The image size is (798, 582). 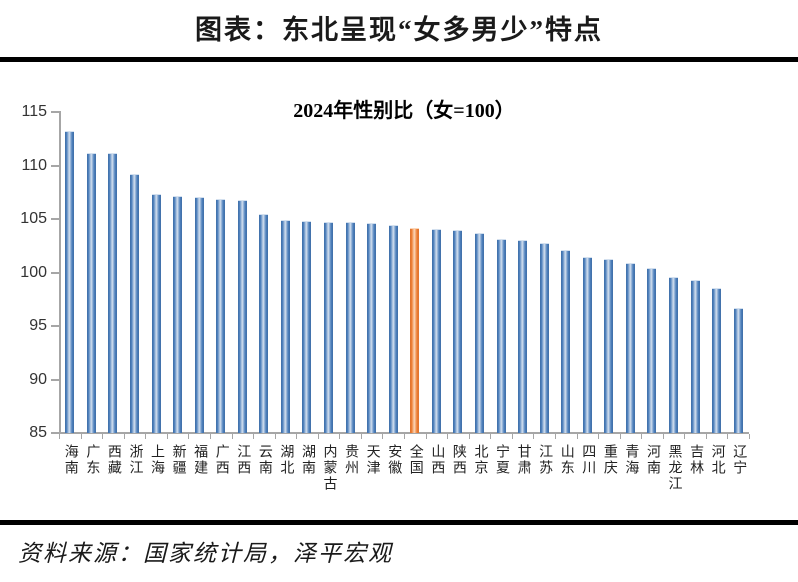 I want to click on x-axis-category-label: 江西, so click(x=243, y=460).